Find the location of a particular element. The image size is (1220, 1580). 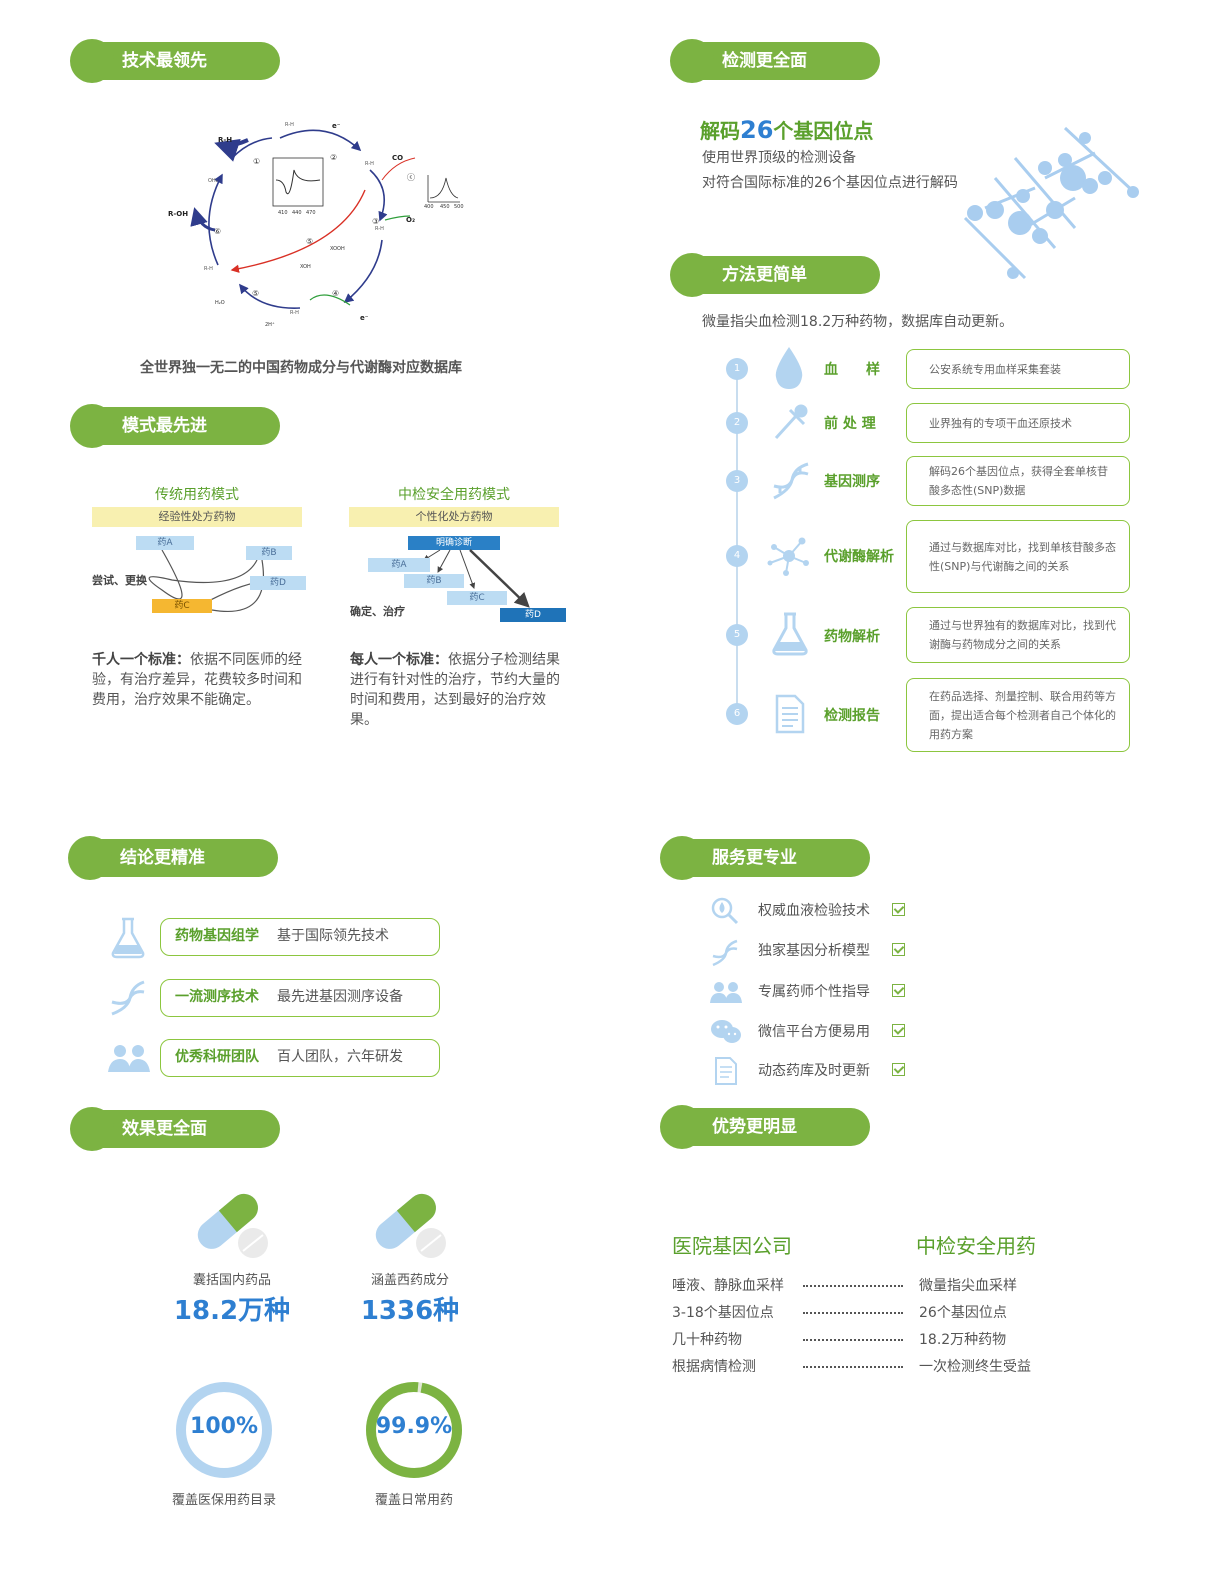

report-icon is located at coordinates (790, 714).